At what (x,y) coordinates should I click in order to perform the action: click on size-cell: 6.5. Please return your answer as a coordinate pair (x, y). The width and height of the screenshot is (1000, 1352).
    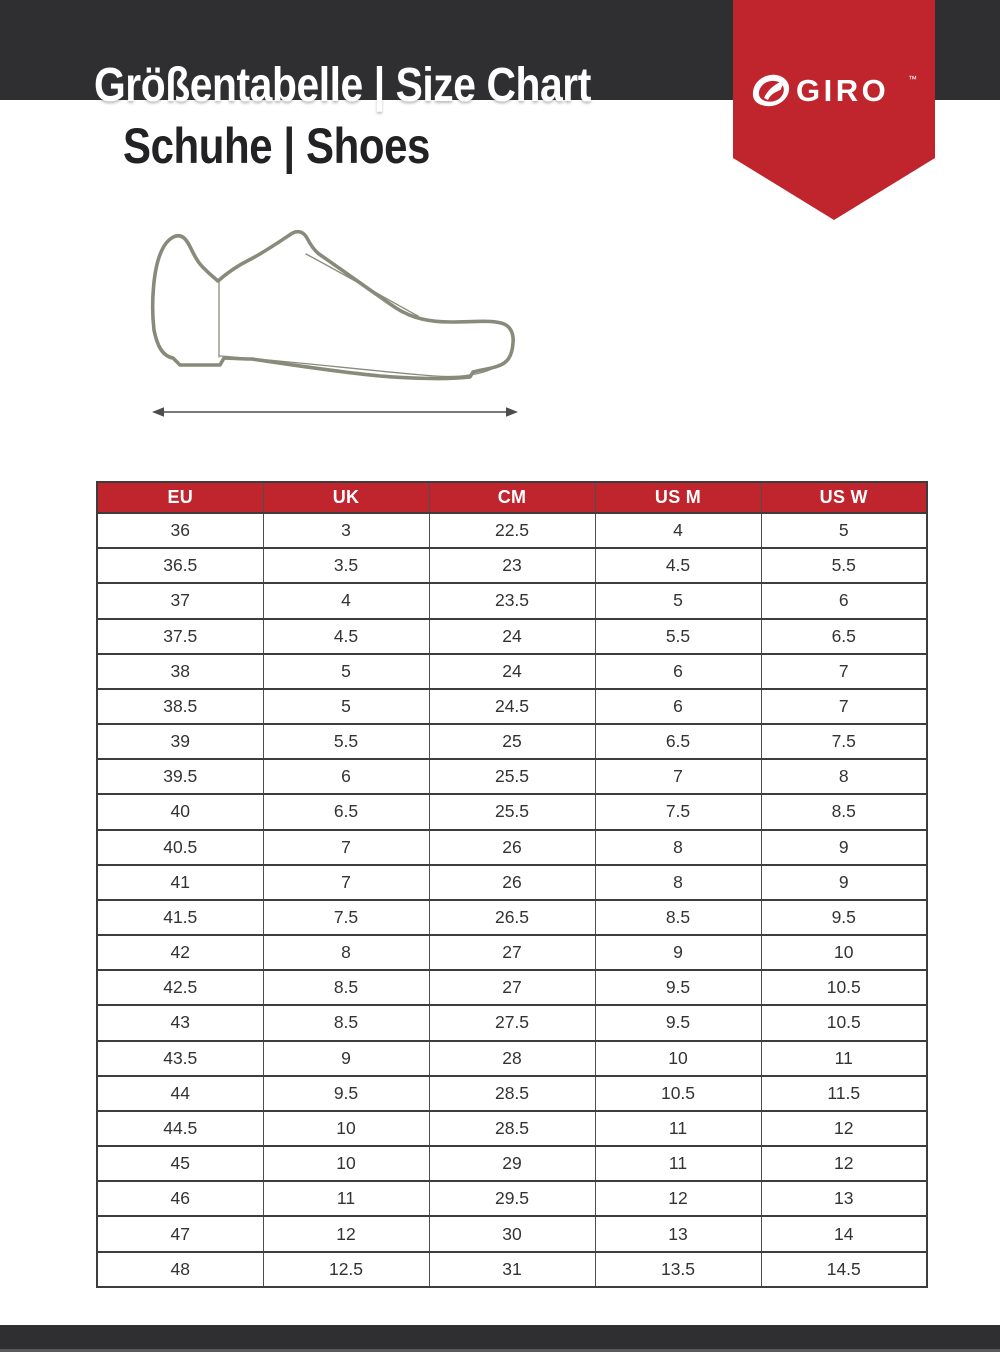
    Looking at the image, I should click on (844, 636).